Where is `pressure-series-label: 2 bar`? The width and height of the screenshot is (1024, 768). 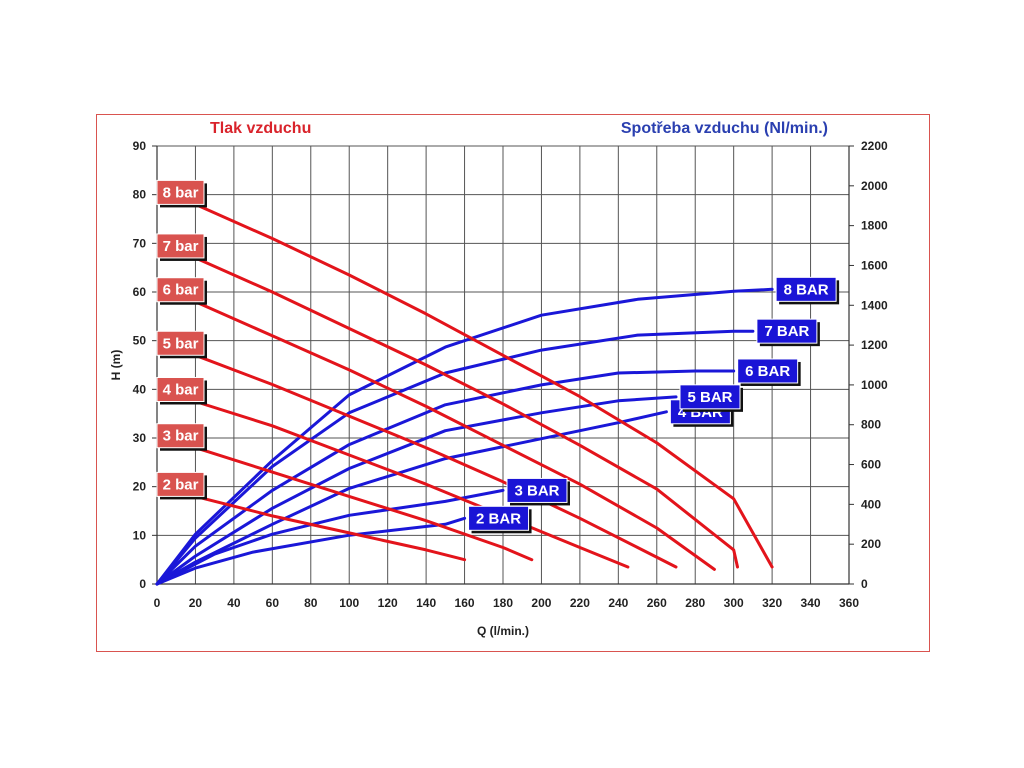
pressure-series-label: 2 bar is located at coordinates (181, 484).